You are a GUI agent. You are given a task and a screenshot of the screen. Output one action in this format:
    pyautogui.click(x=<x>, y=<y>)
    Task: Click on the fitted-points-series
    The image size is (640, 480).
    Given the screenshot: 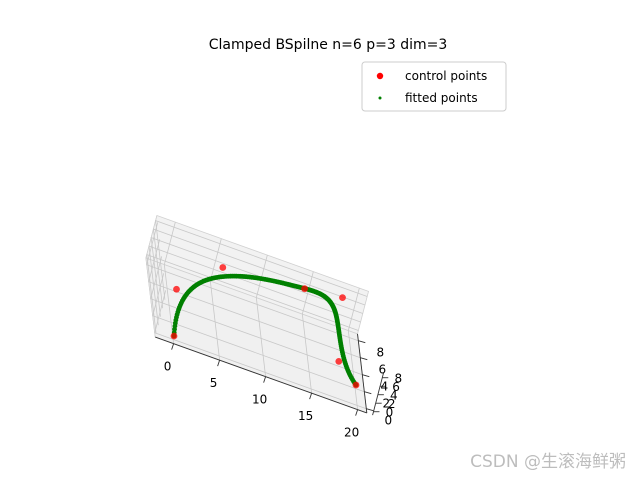 What is the action you would take?
    pyautogui.click(x=265, y=330)
    